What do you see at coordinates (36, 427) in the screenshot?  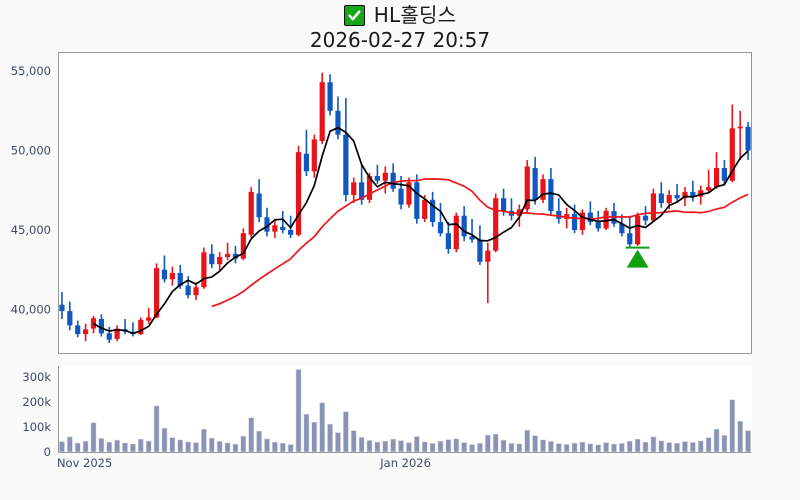 I see `volume-y-tick-label: 100k` at bounding box center [36, 427].